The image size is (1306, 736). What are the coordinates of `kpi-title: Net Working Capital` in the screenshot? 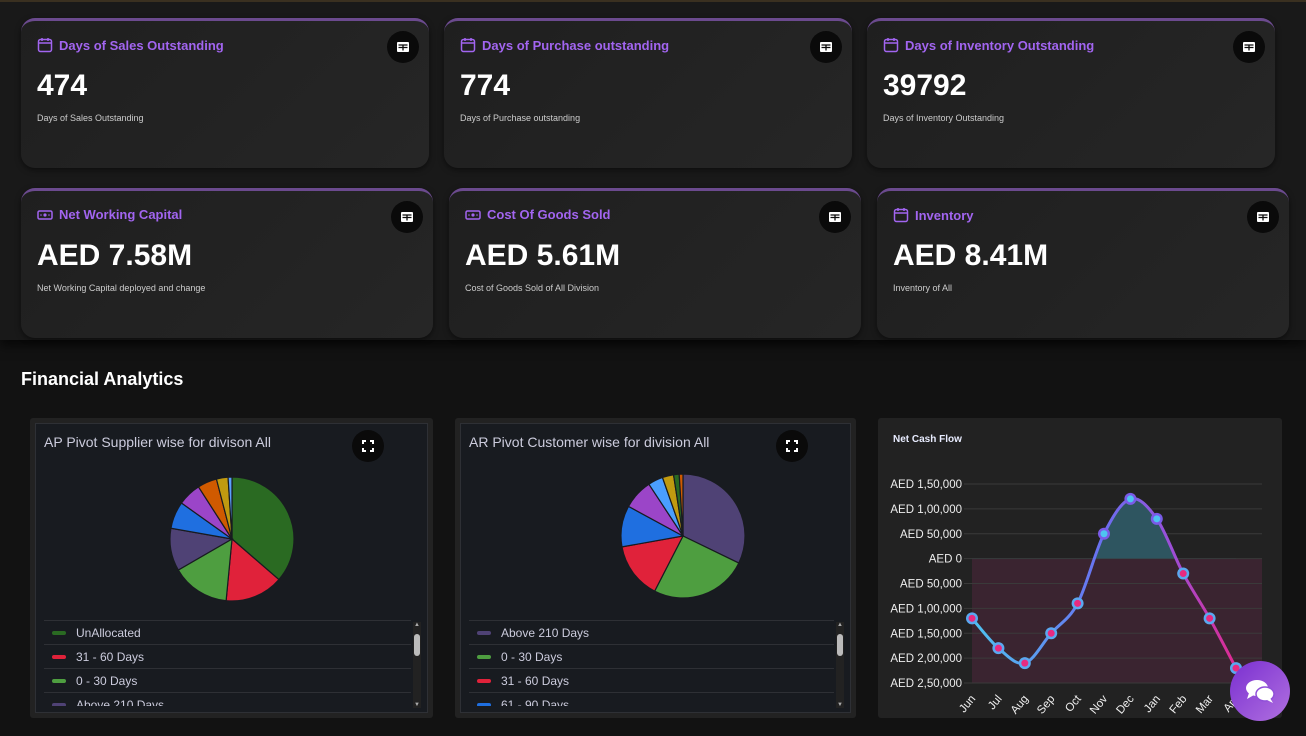 It's located at (109, 214).